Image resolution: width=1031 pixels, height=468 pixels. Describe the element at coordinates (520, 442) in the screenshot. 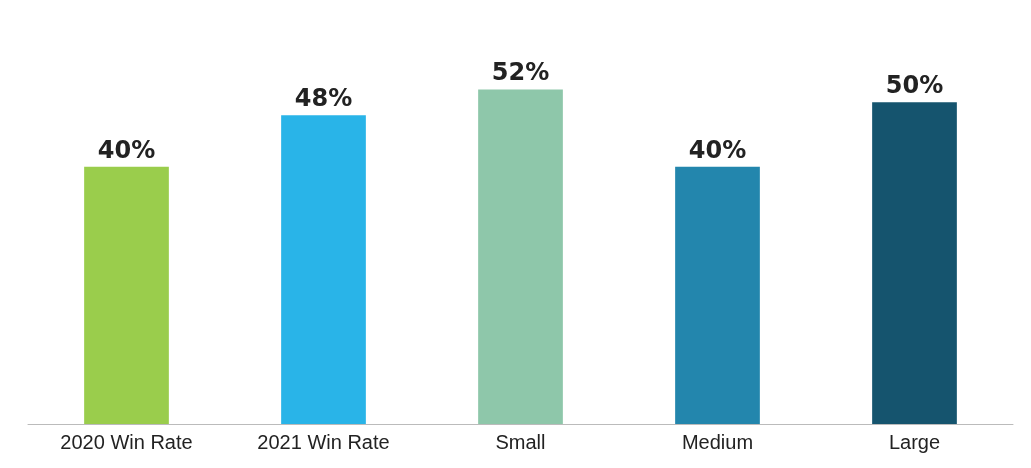

I see `x-tick-label: Small` at that location.